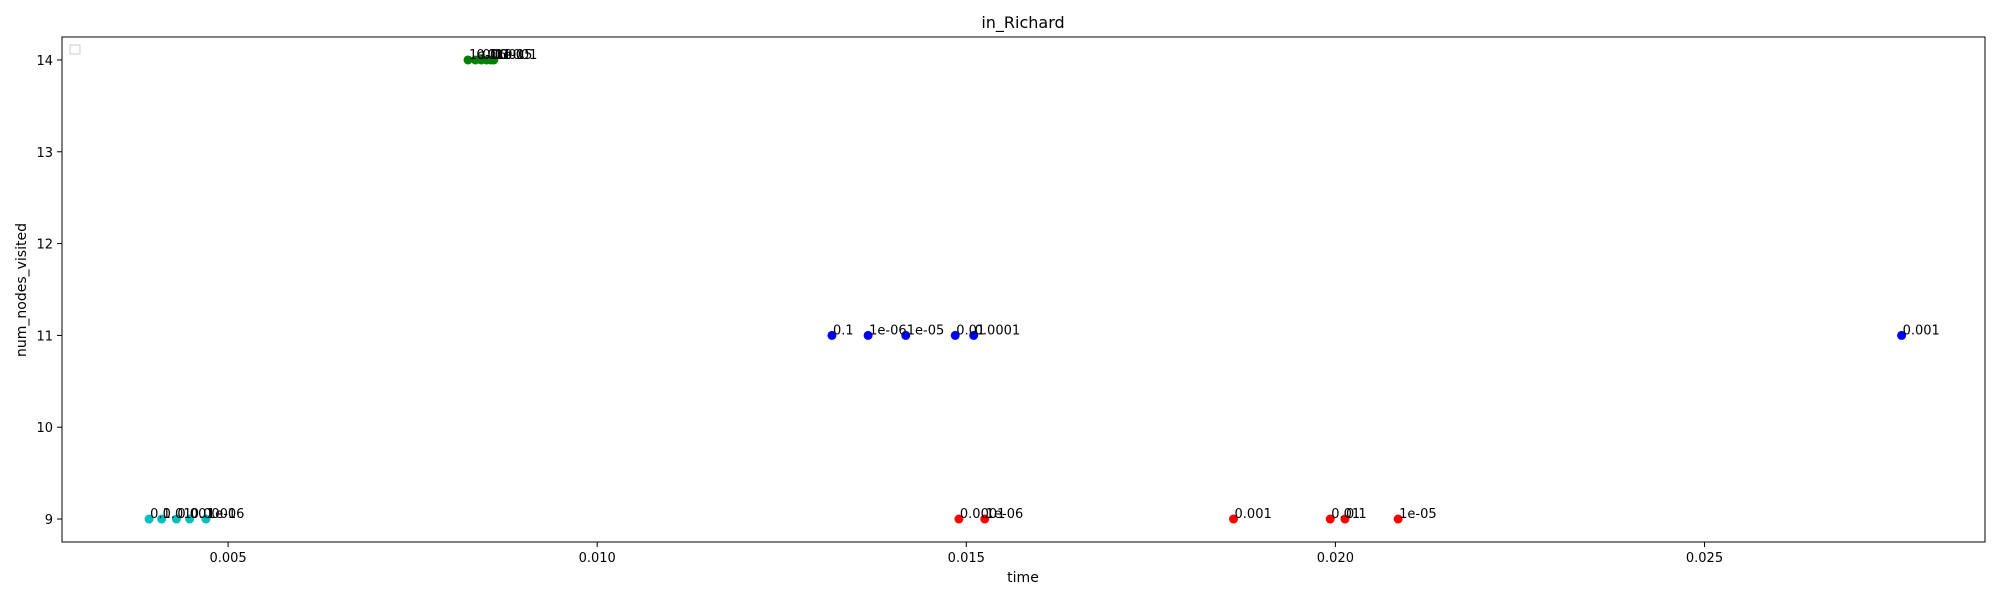  Describe the element at coordinates (22, 290) in the screenshot. I see `y-axis-label: num_nodes_visited` at that location.